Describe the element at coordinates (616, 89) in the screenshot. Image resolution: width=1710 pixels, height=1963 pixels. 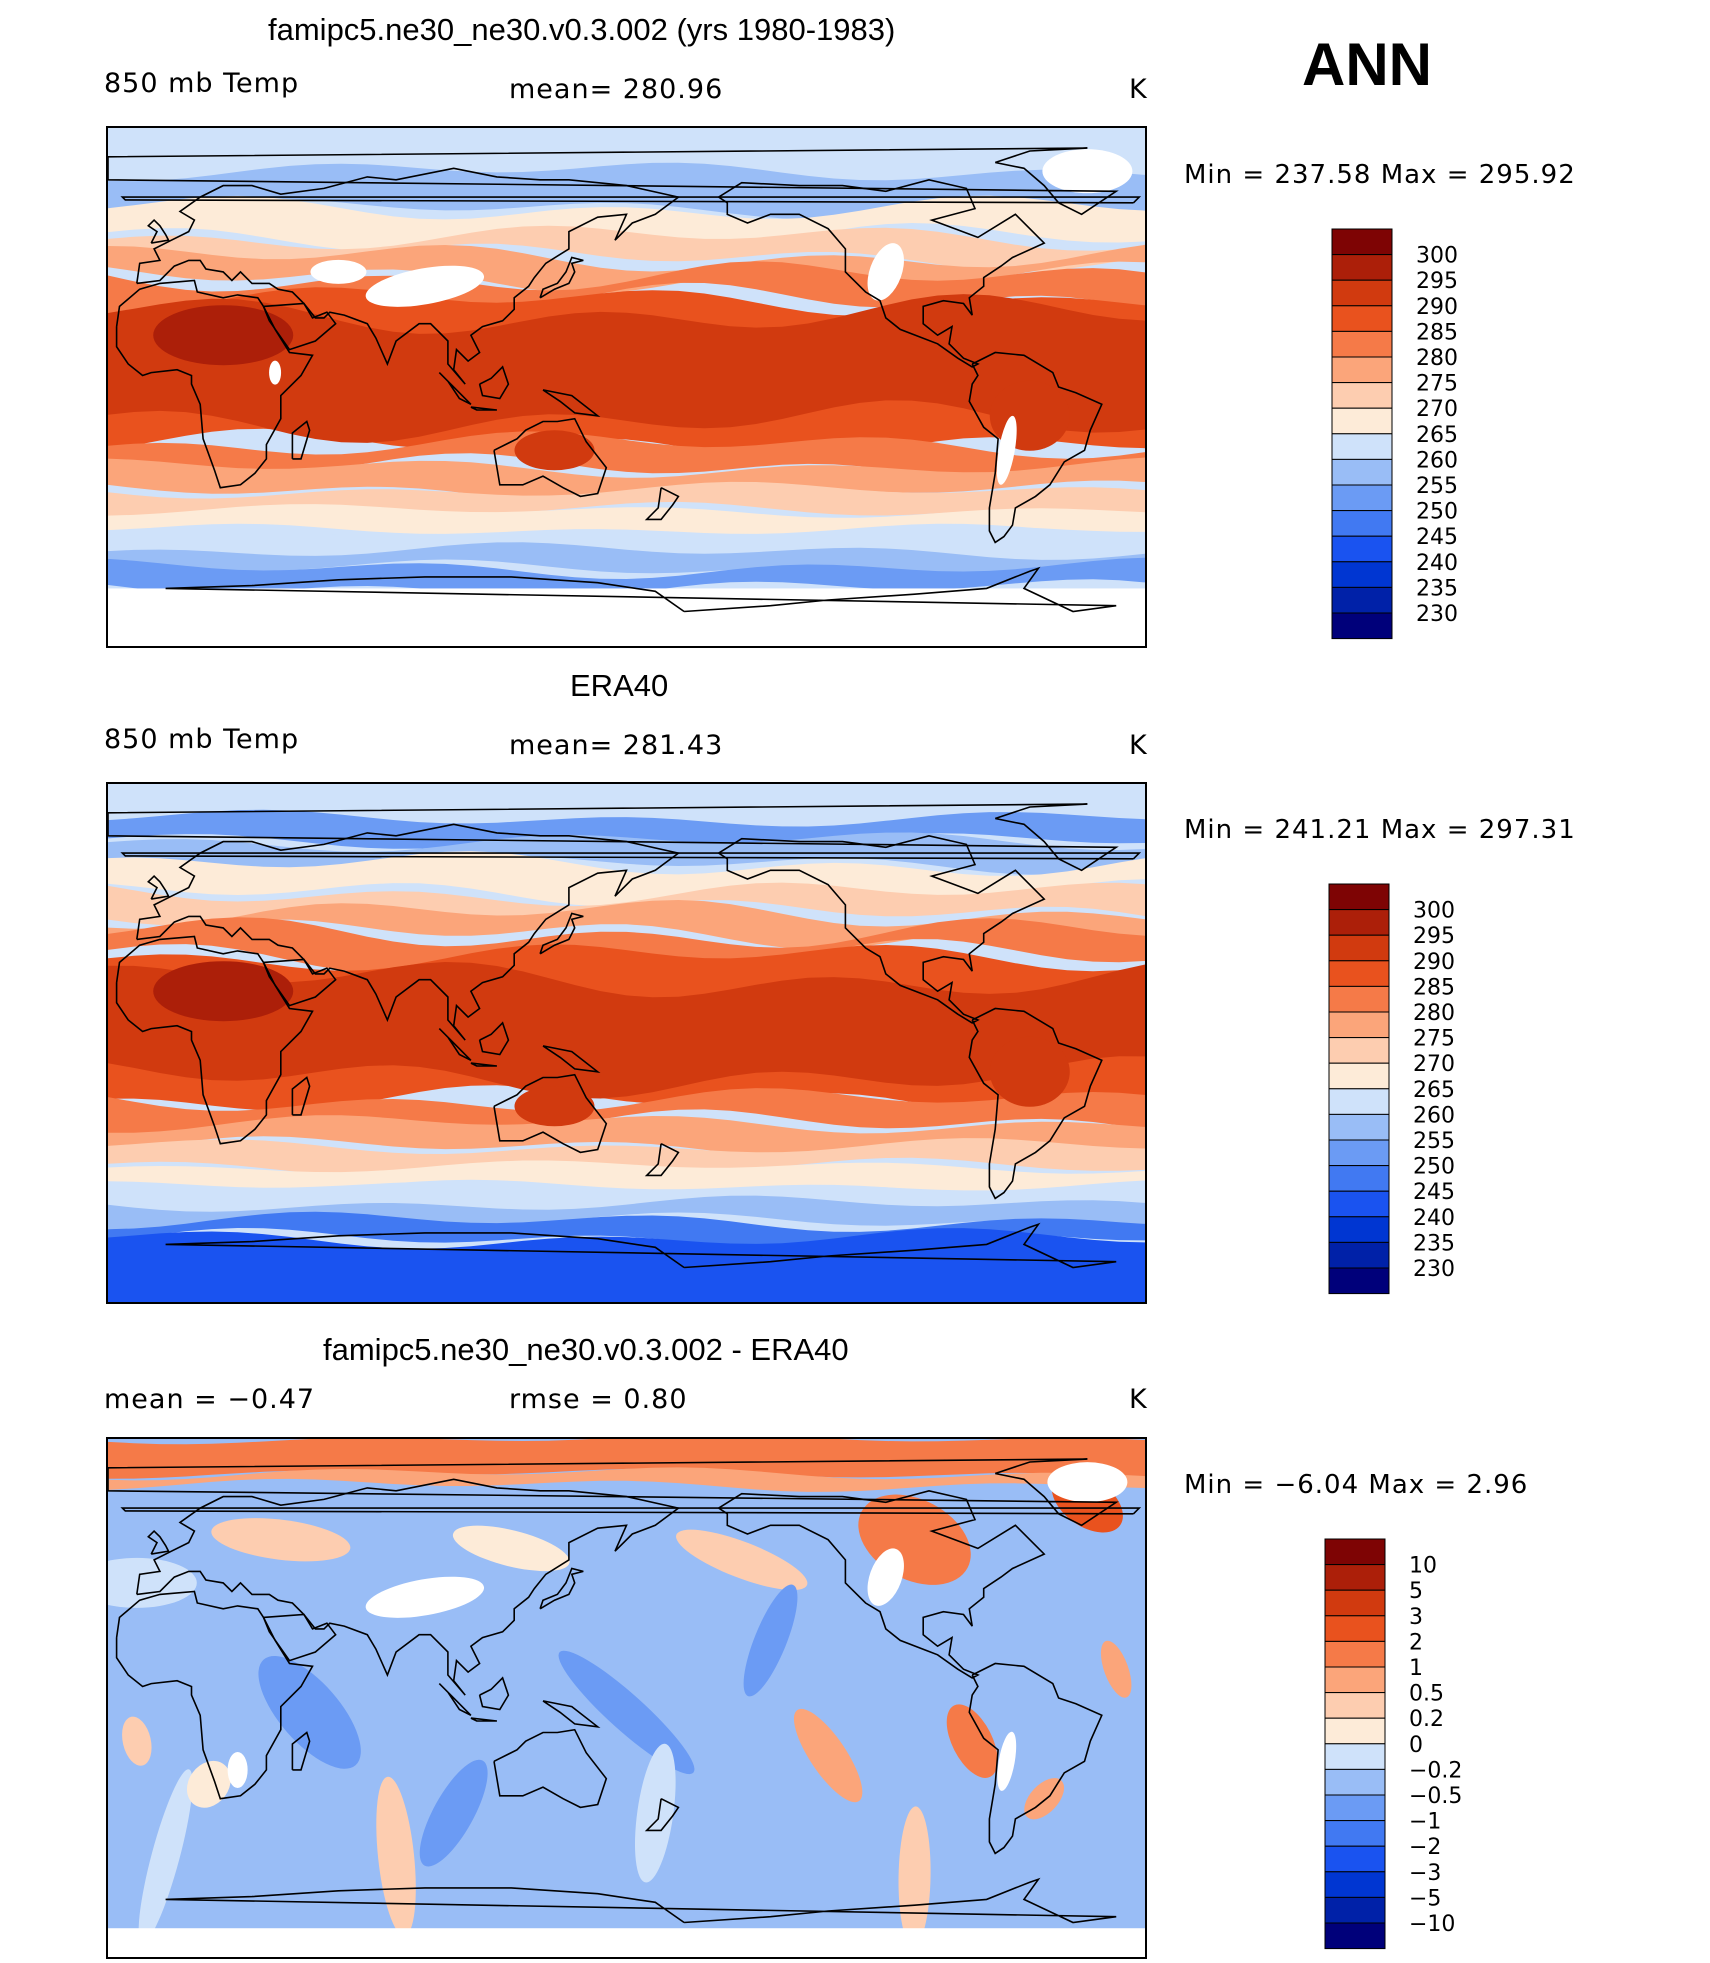
I see `panel-1-mean: mean= 280.96` at that location.